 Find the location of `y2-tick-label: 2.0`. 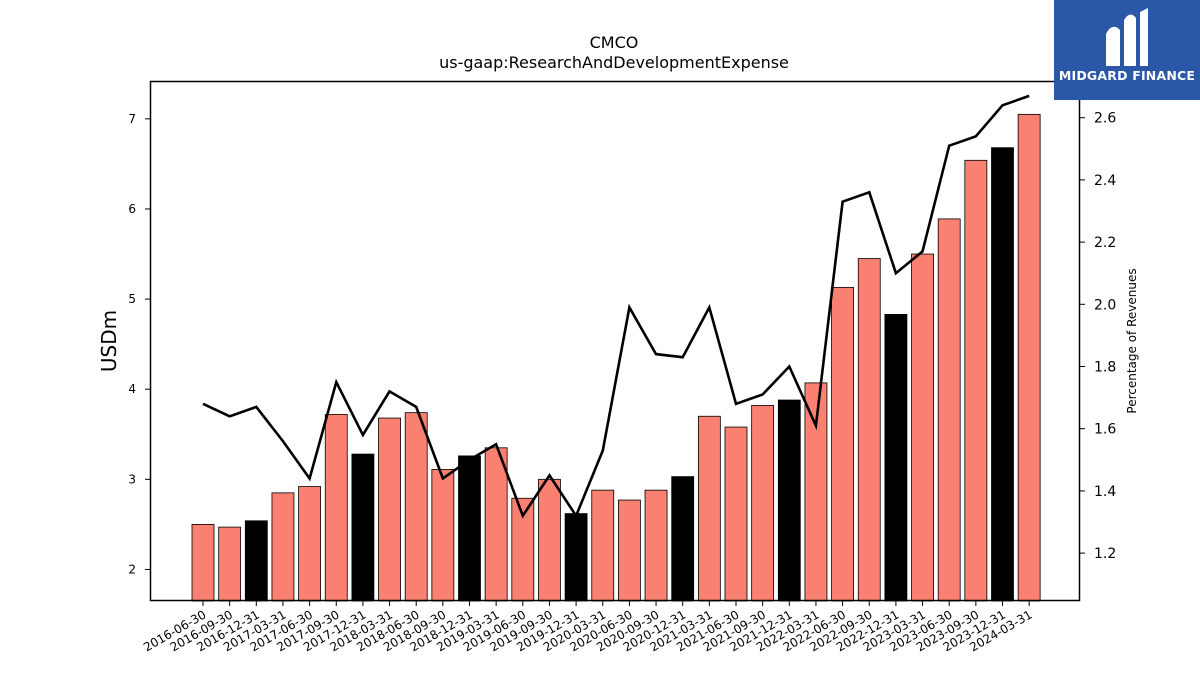

y2-tick-label: 2.0 is located at coordinates (1105, 305).